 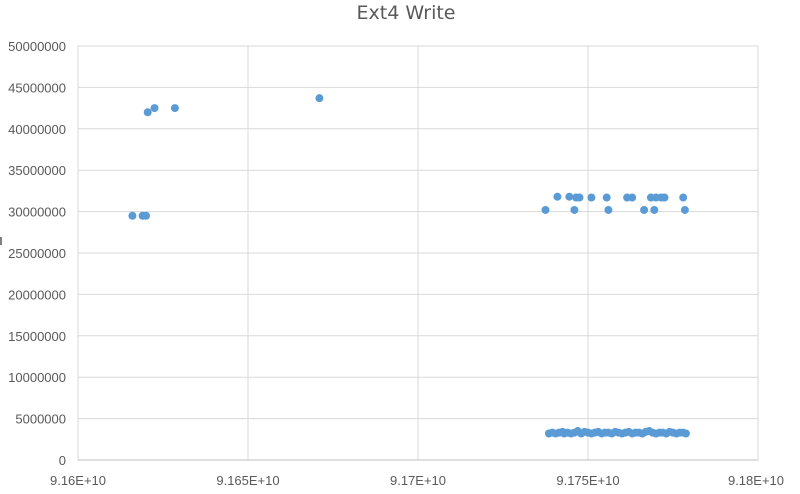 What do you see at coordinates (37, 170) in the screenshot?
I see `y-tick-label: 35000000` at bounding box center [37, 170].